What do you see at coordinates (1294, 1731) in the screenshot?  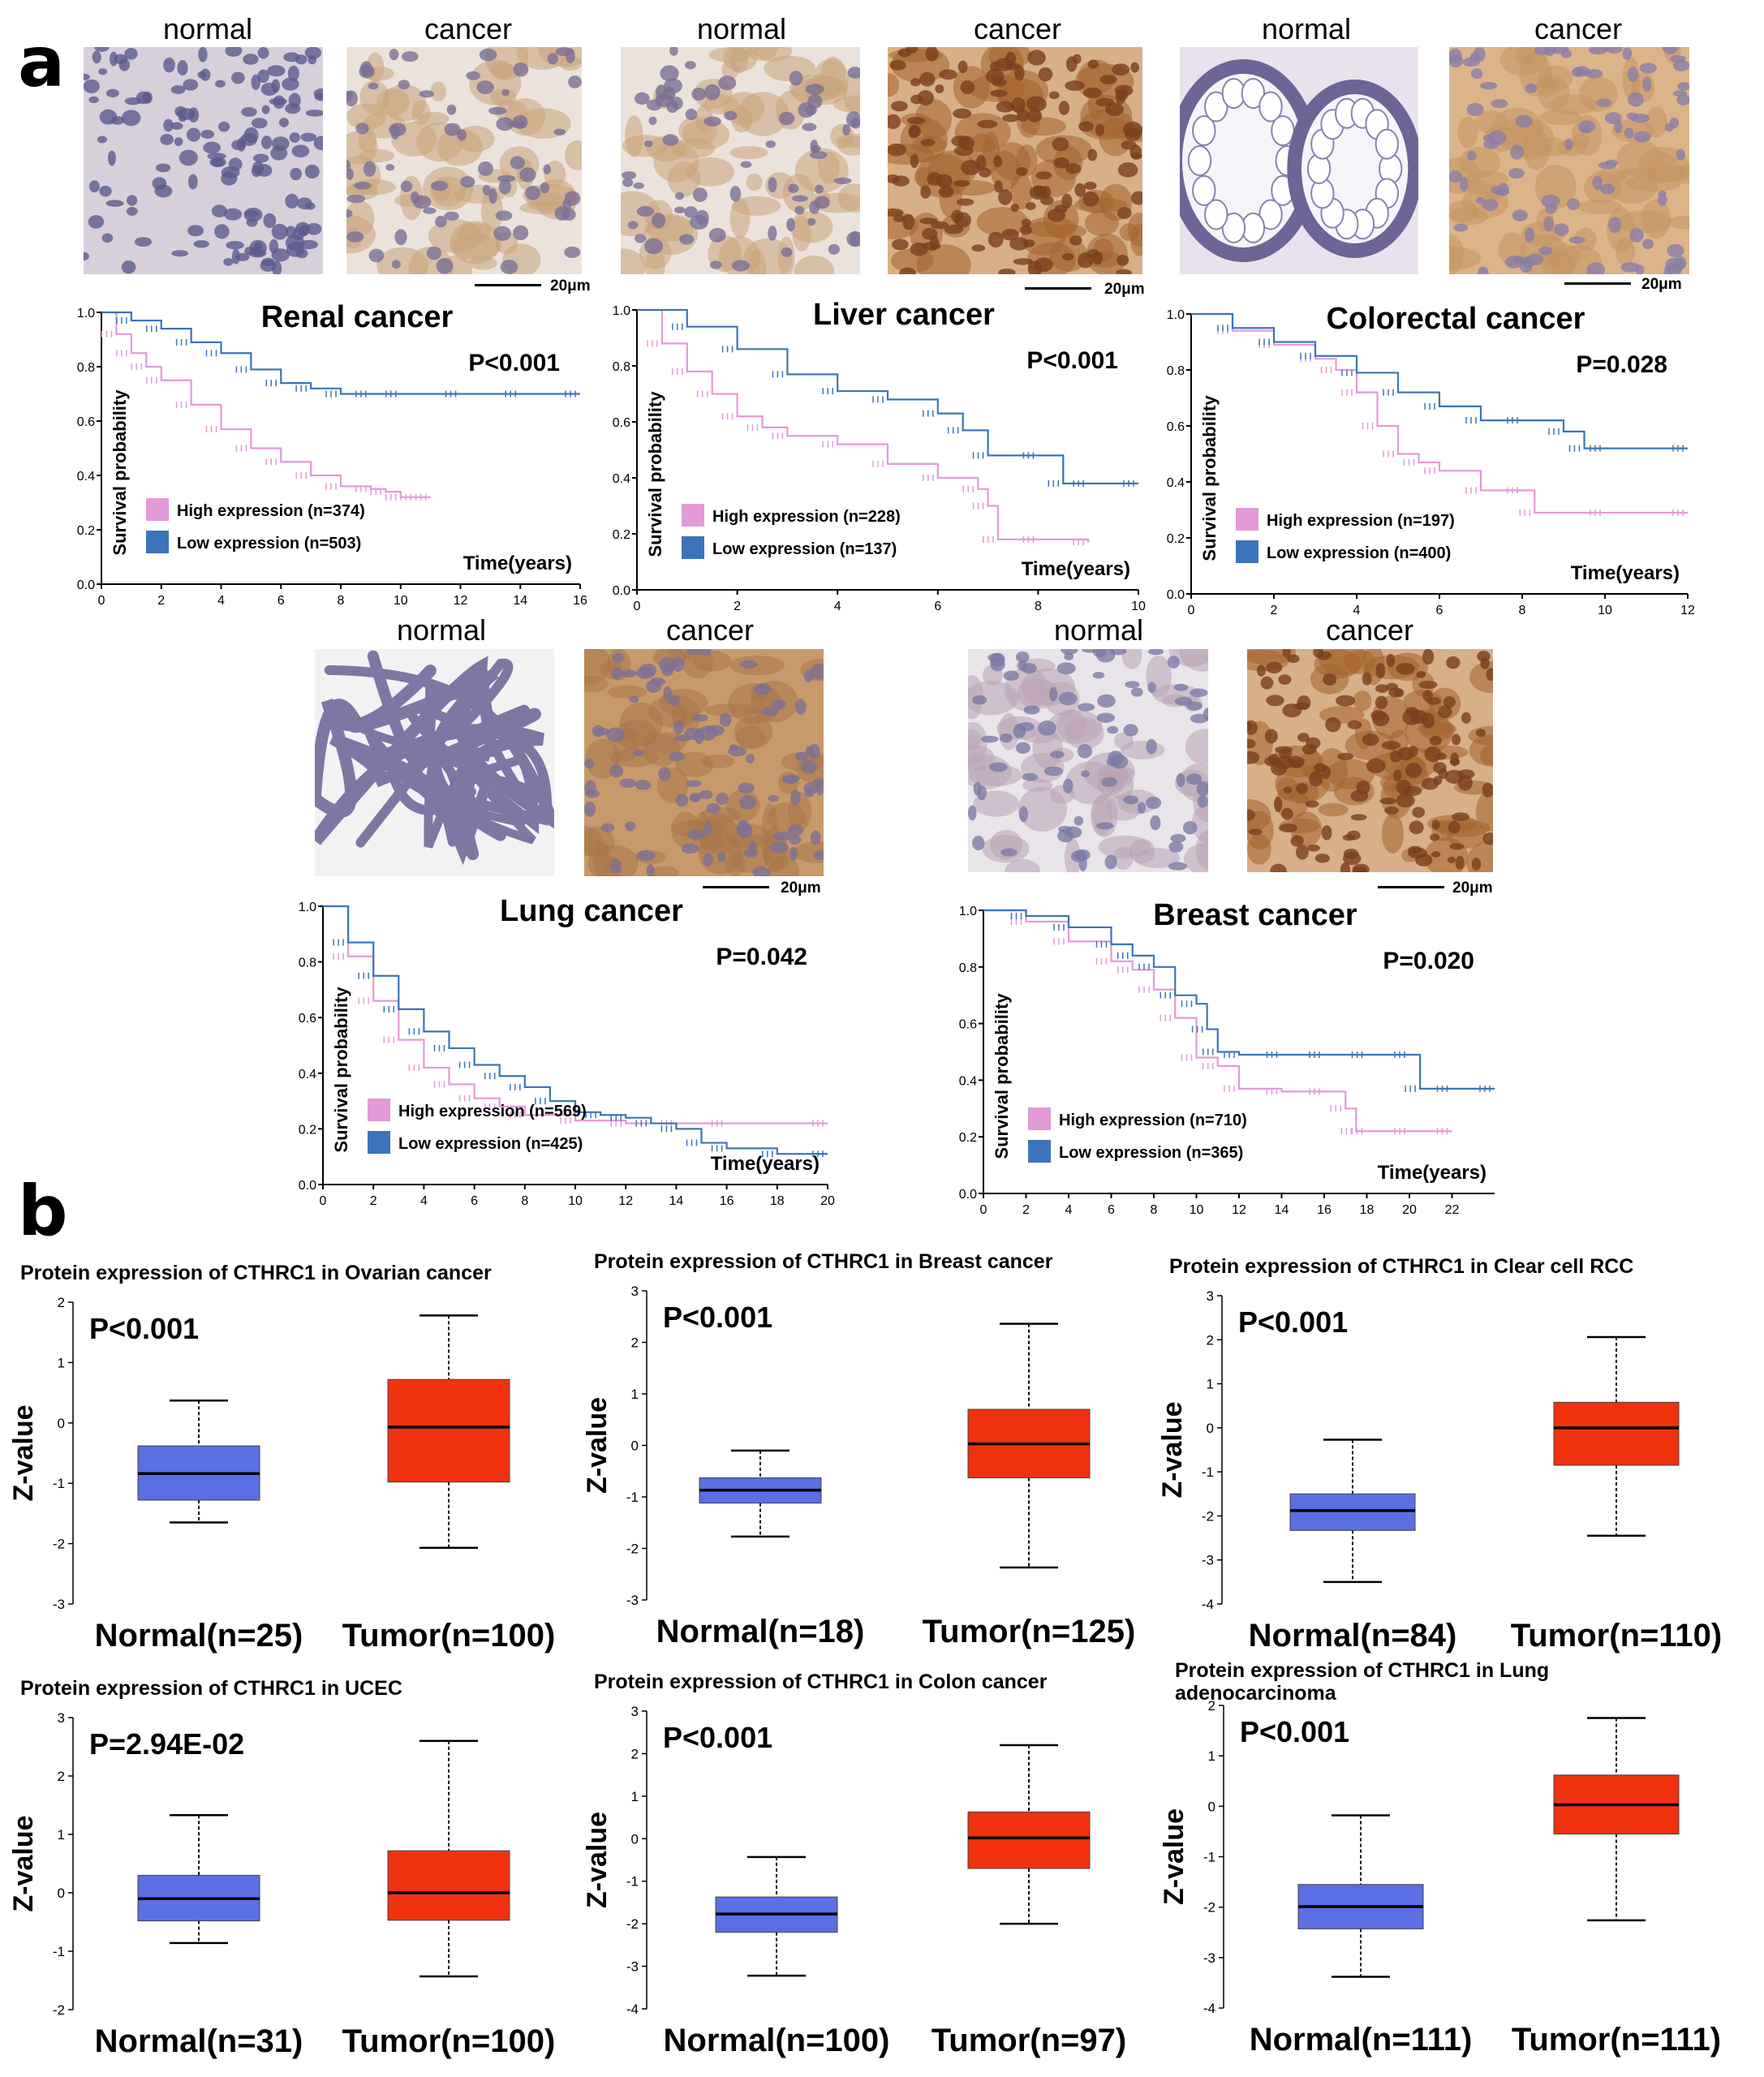 I see `boxplot-pvalue: P<0.001` at bounding box center [1294, 1731].